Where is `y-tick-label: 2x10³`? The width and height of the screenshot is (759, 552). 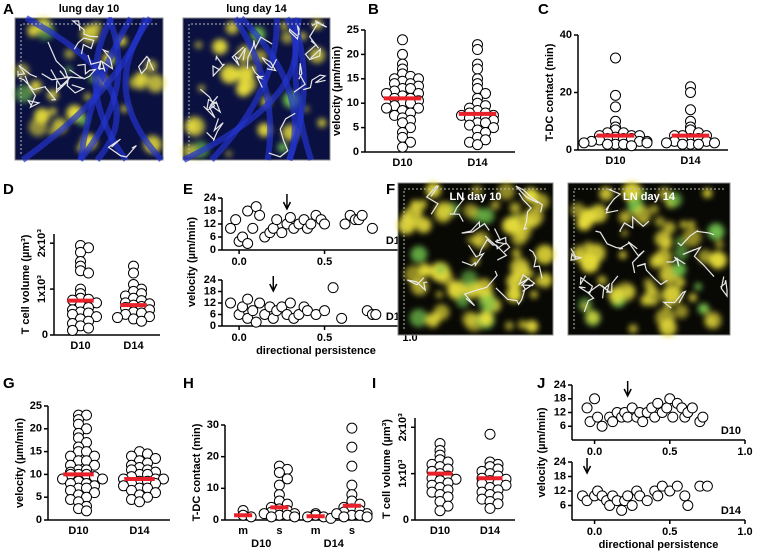 y-tick-label: 2x10³ is located at coordinates (403, 427).